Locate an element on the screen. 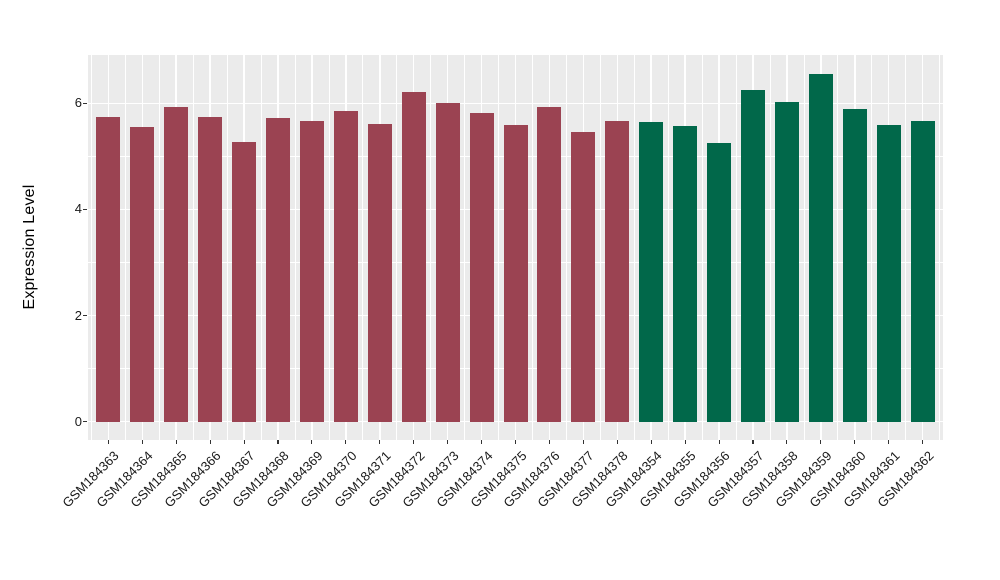 The image size is (1000, 580). bar-GSM184355 is located at coordinates (685, 274).